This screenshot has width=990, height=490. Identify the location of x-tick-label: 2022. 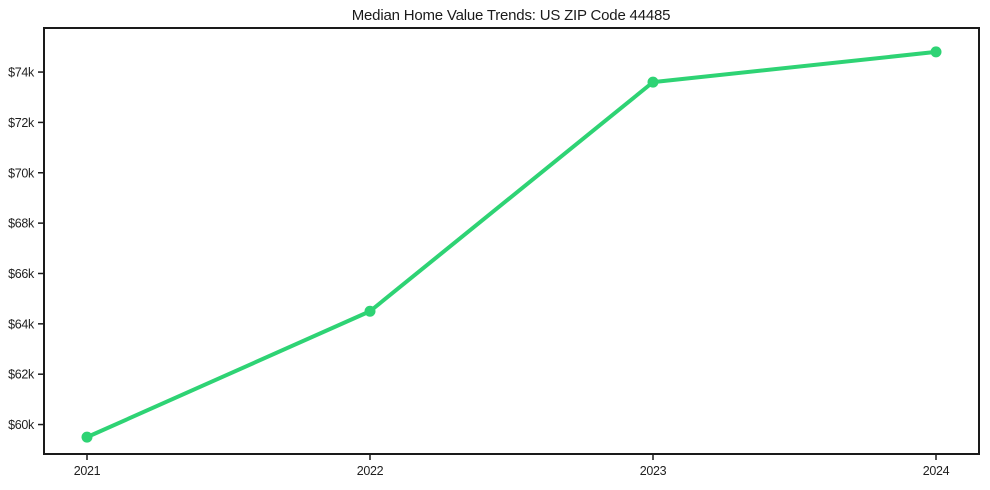
(370, 471).